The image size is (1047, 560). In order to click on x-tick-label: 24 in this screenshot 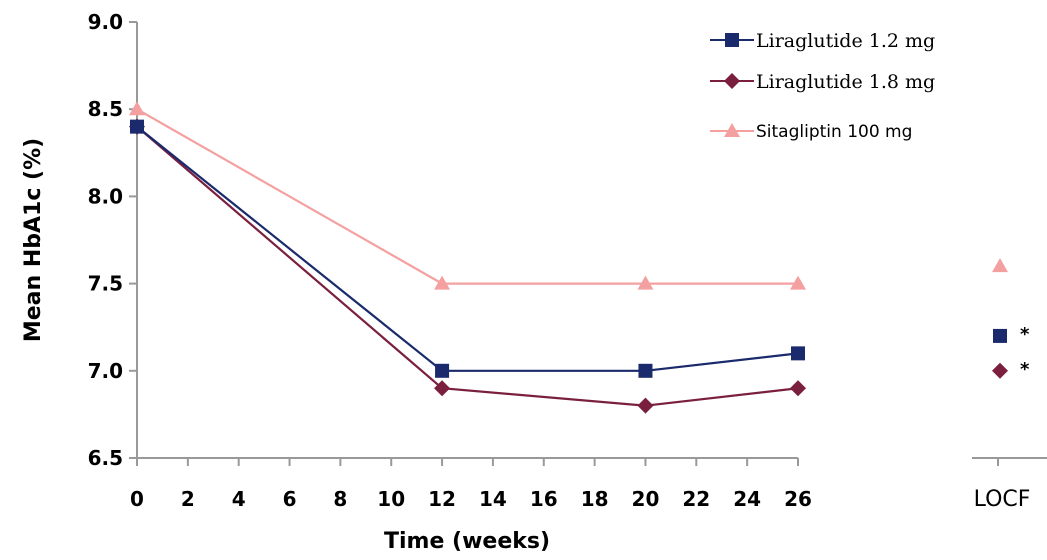, I will do `click(747, 499)`.